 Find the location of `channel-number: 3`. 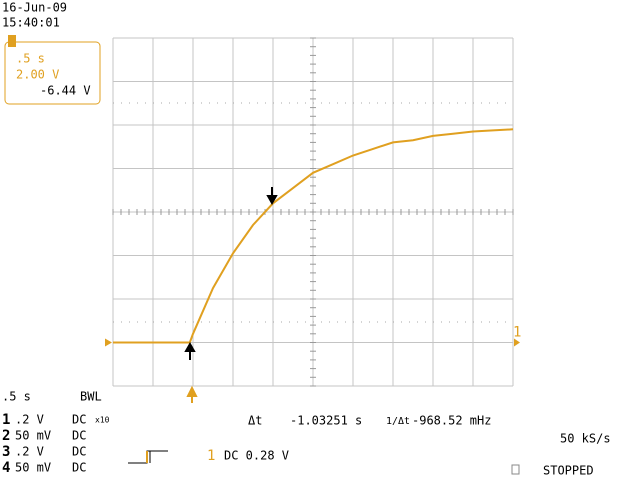

channel-number: 3 is located at coordinates (6, 452).